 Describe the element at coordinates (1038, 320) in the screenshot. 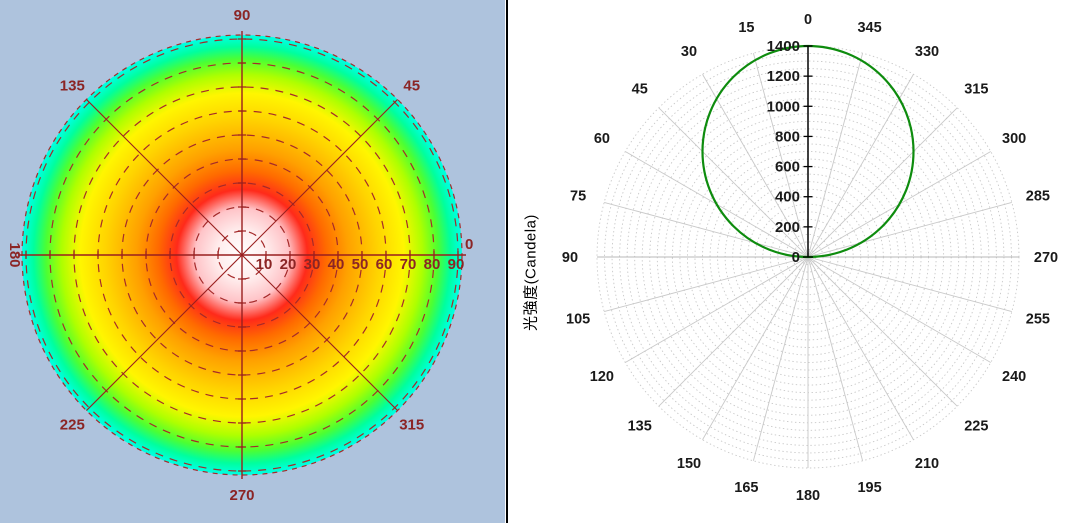

I see `angle-label: 255` at that location.